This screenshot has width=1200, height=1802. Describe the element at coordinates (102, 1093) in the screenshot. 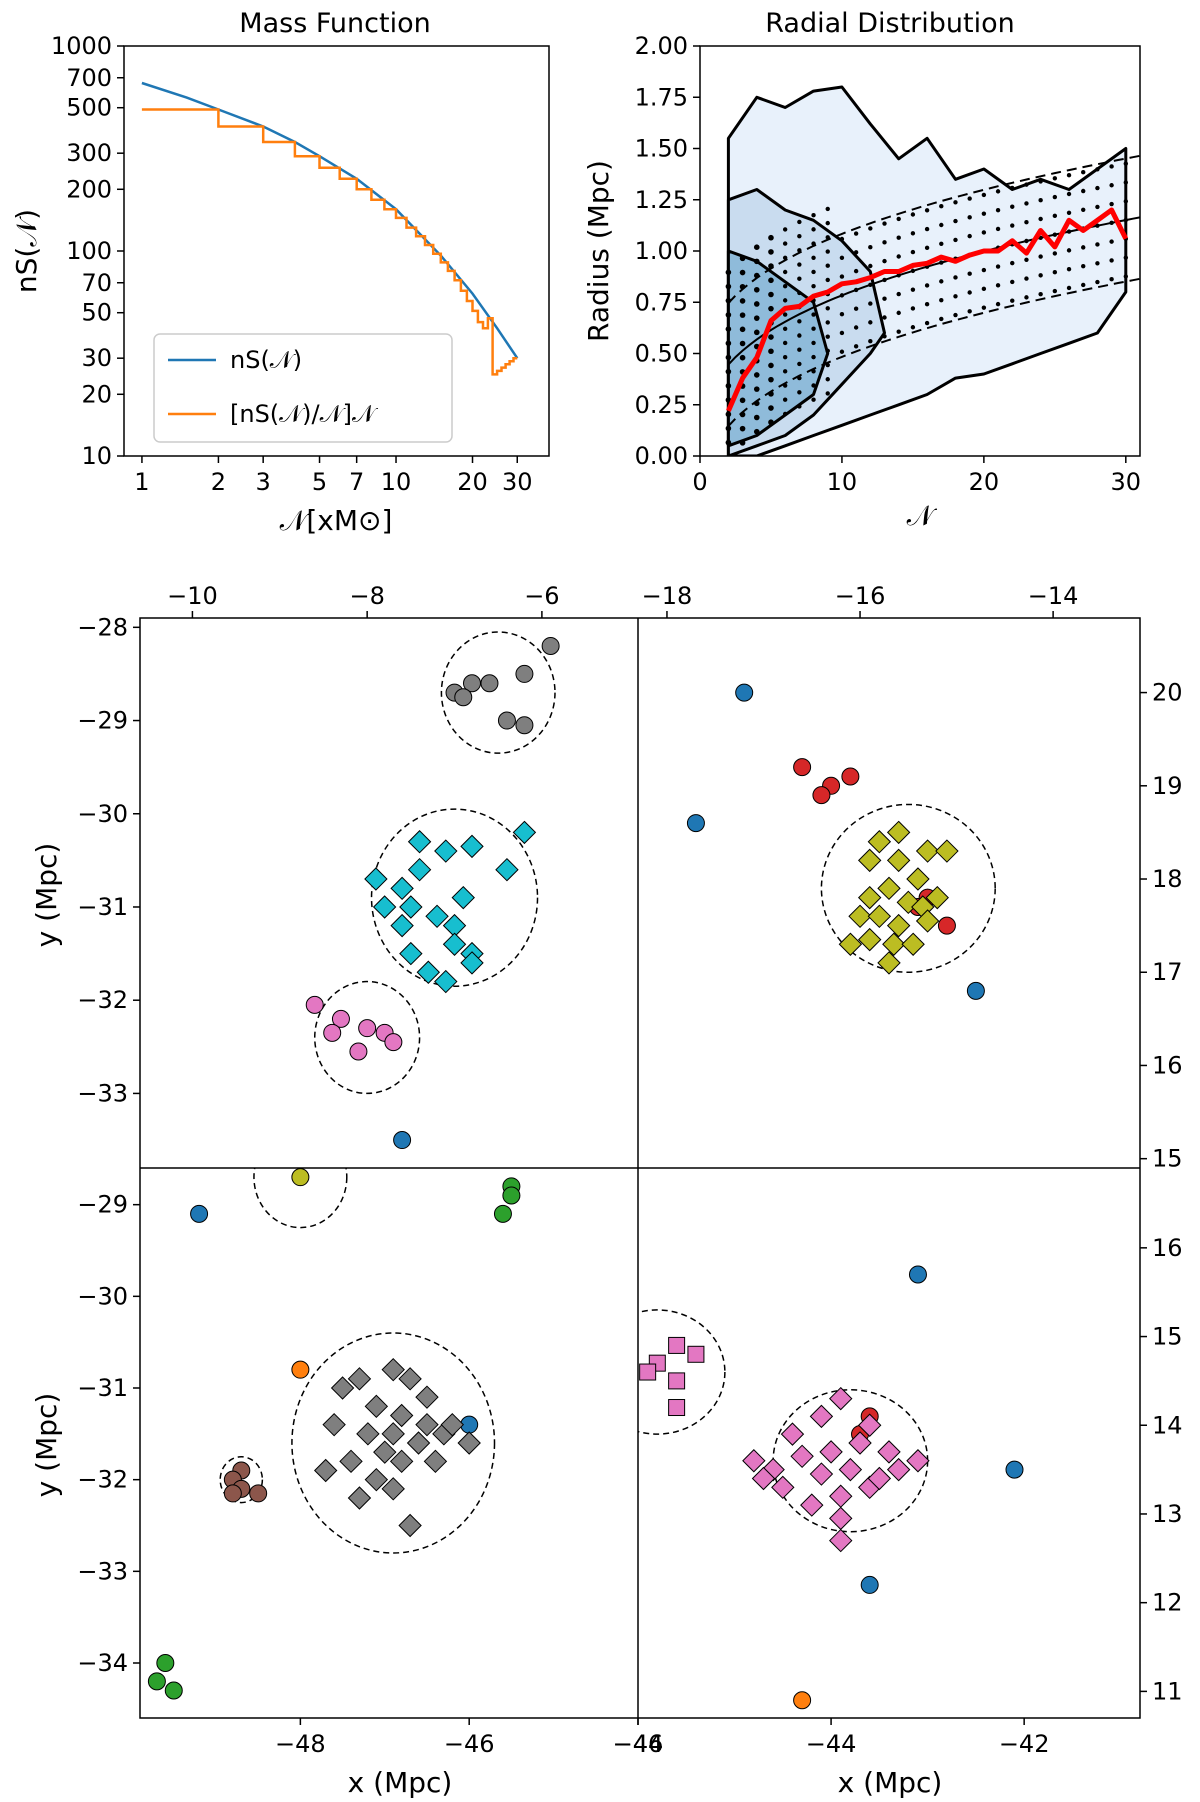

I see `scatter-ytick-label: −33` at that location.